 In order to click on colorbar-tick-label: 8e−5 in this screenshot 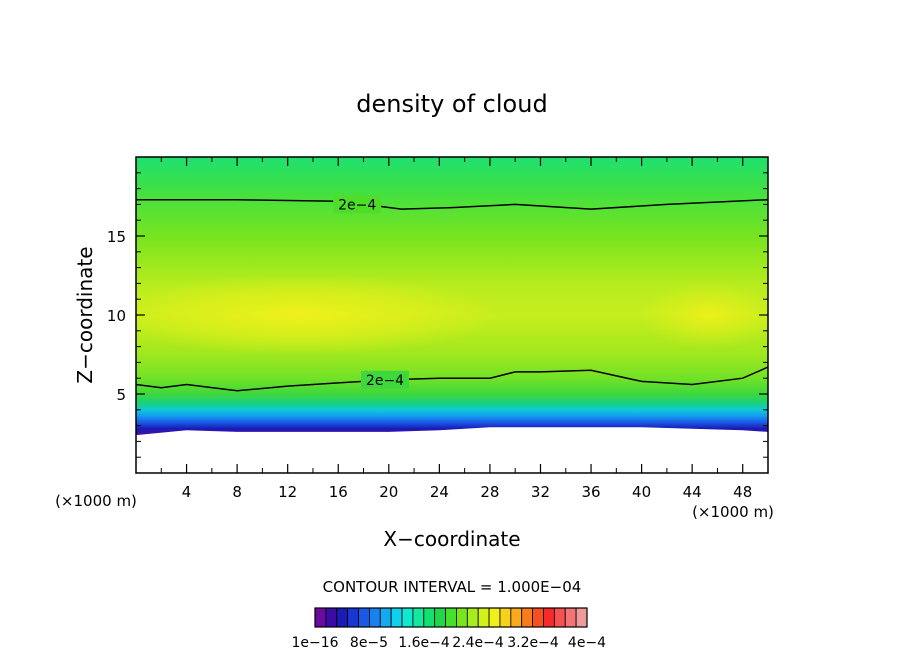, I will do `click(369, 643)`.